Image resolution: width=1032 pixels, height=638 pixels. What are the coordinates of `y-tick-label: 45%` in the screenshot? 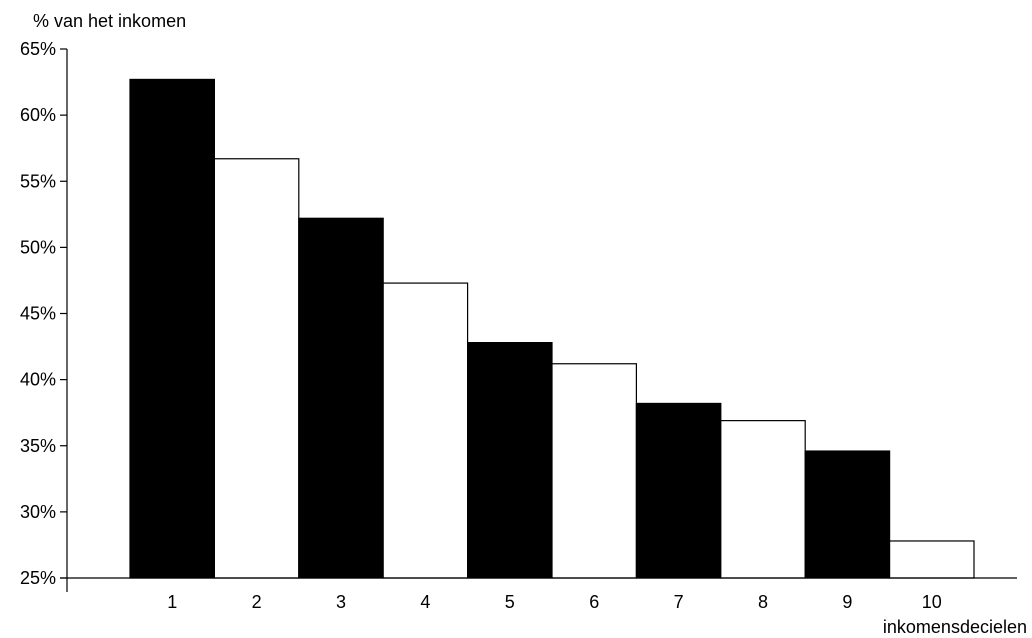 It's located at (38, 314).